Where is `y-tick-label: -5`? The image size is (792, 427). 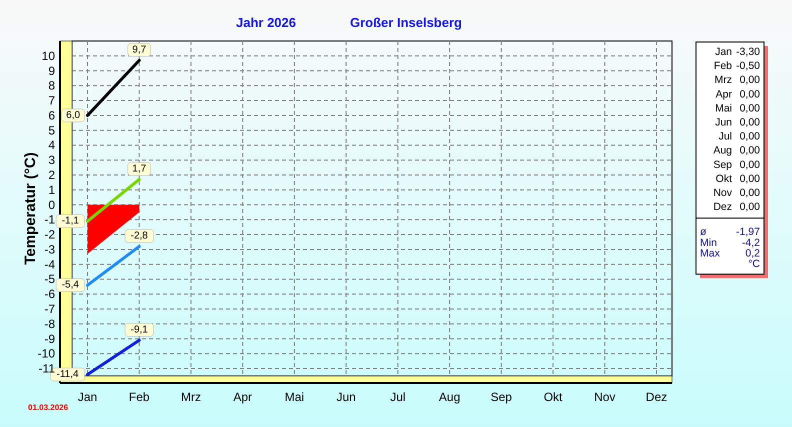
y-tick-label: -5 is located at coordinates (50, 279).